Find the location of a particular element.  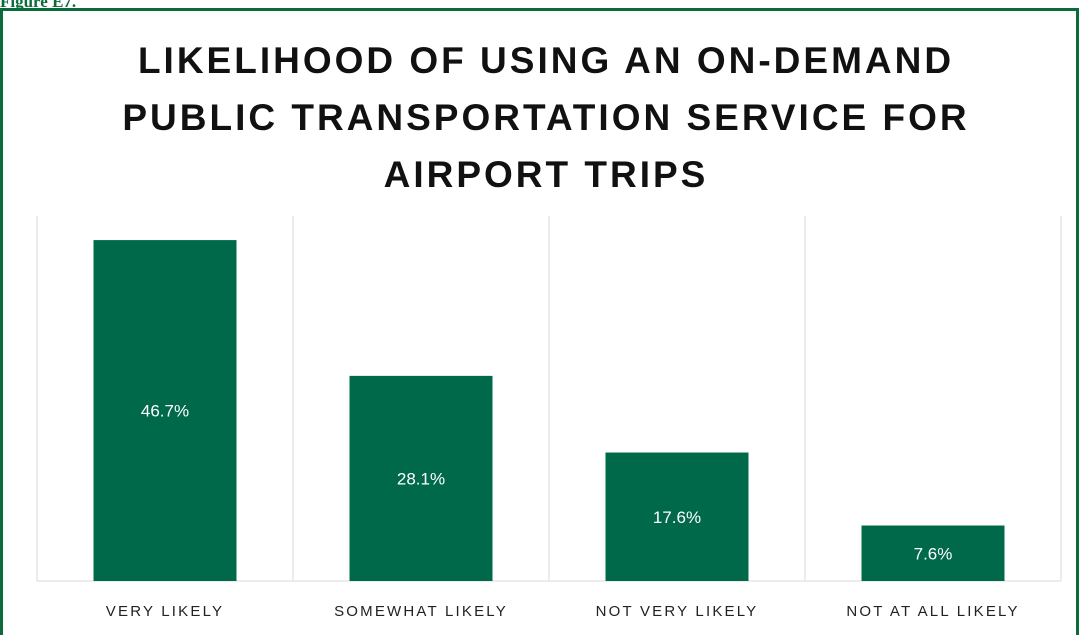

data-label: 28.1% is located at coordinates (421, 478).